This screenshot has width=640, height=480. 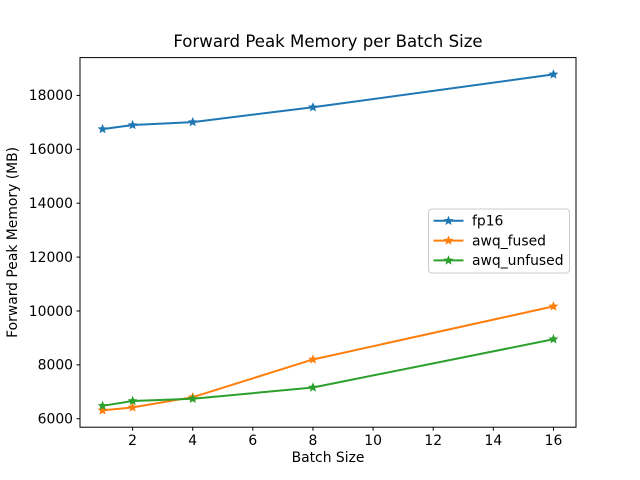 I want to click on x-tick-label: 14, so click(x=493, y=441).